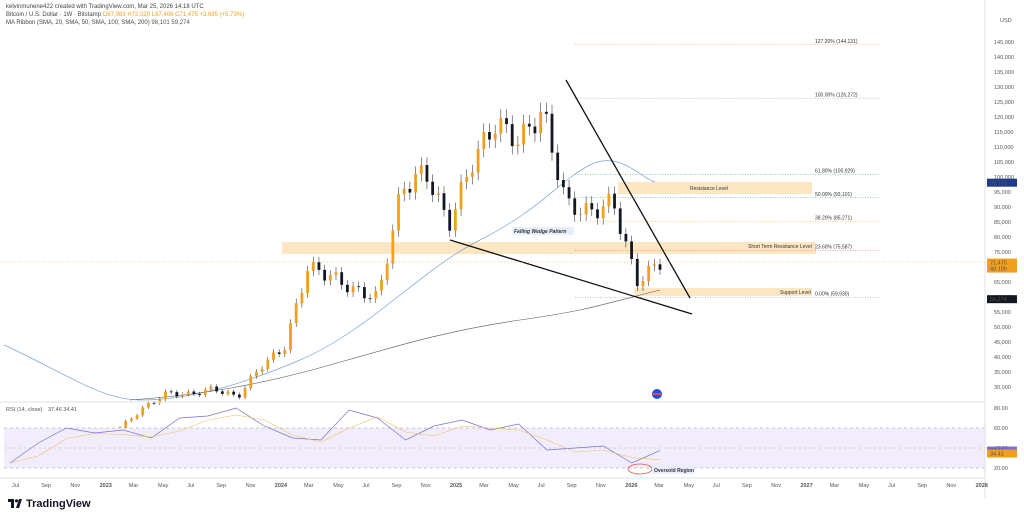 This screenshot has width=1024, height=518. What do you see at coordinates (1002, 388) in the screenshot?
I see `price-tick-label: 30,000` at bounding box center [1002, 388].